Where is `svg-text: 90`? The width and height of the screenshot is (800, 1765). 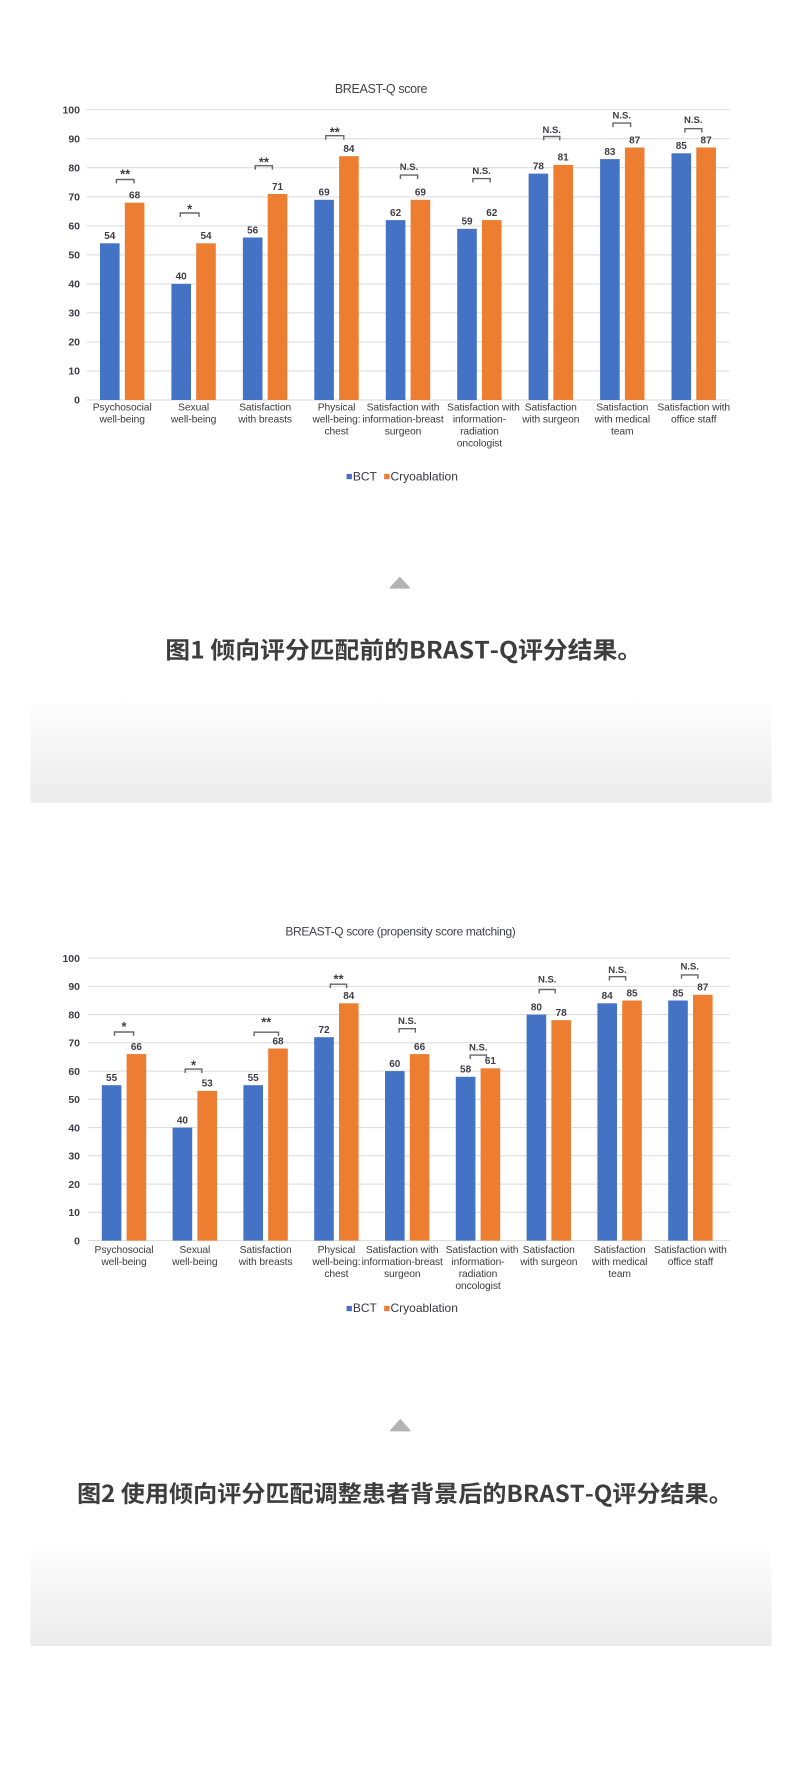
svg-text: 90 is located at coordinates (74, 140).